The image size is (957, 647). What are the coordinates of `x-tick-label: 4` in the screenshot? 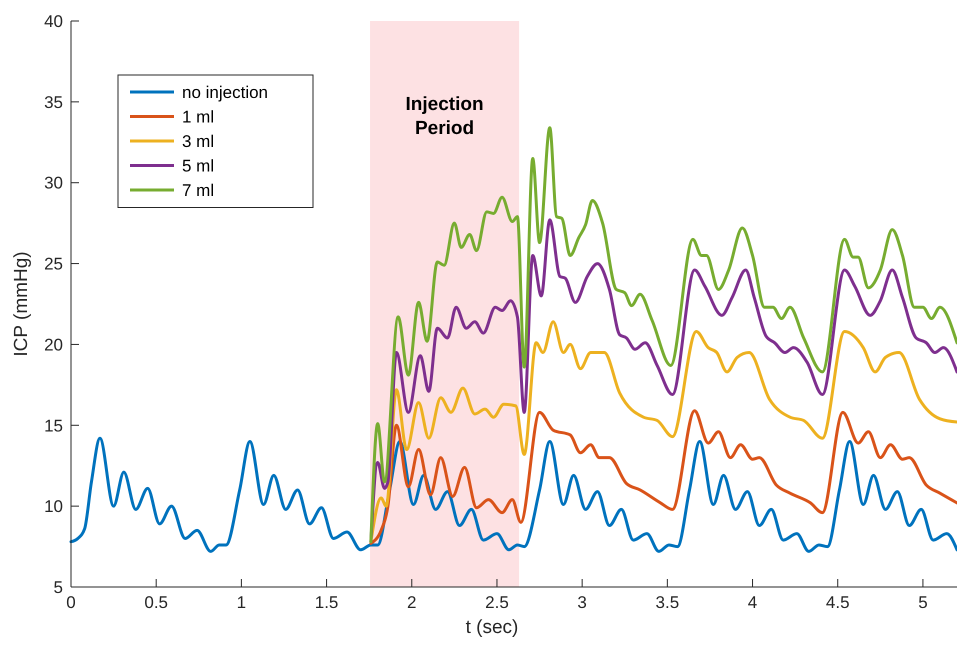 It's located at (753, 602).